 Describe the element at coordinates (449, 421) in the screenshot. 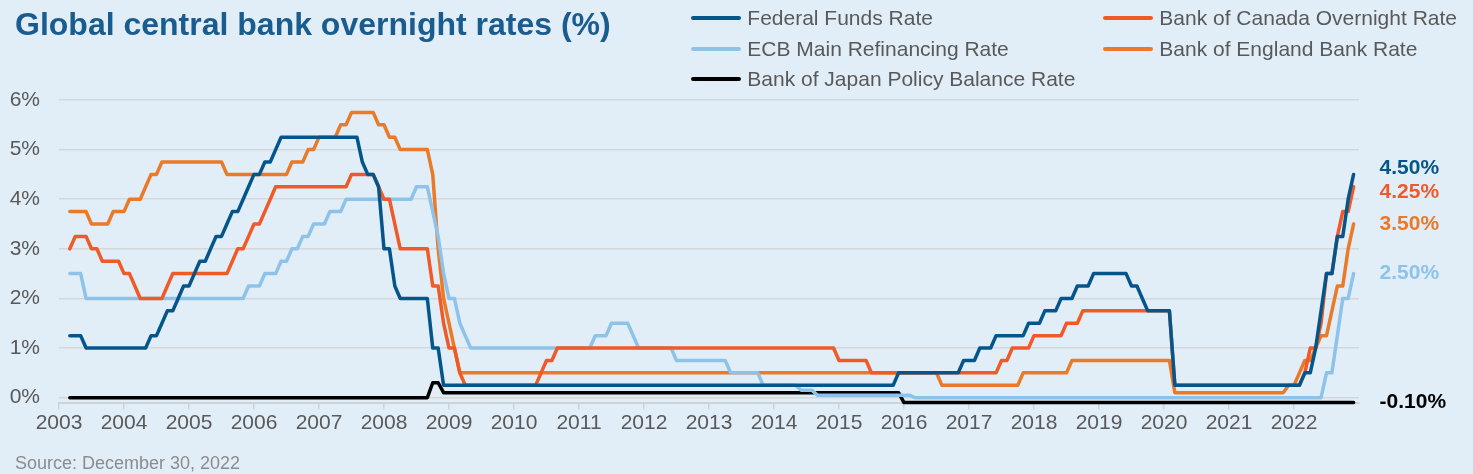

I see `x-tick-label: 2009` at that location.